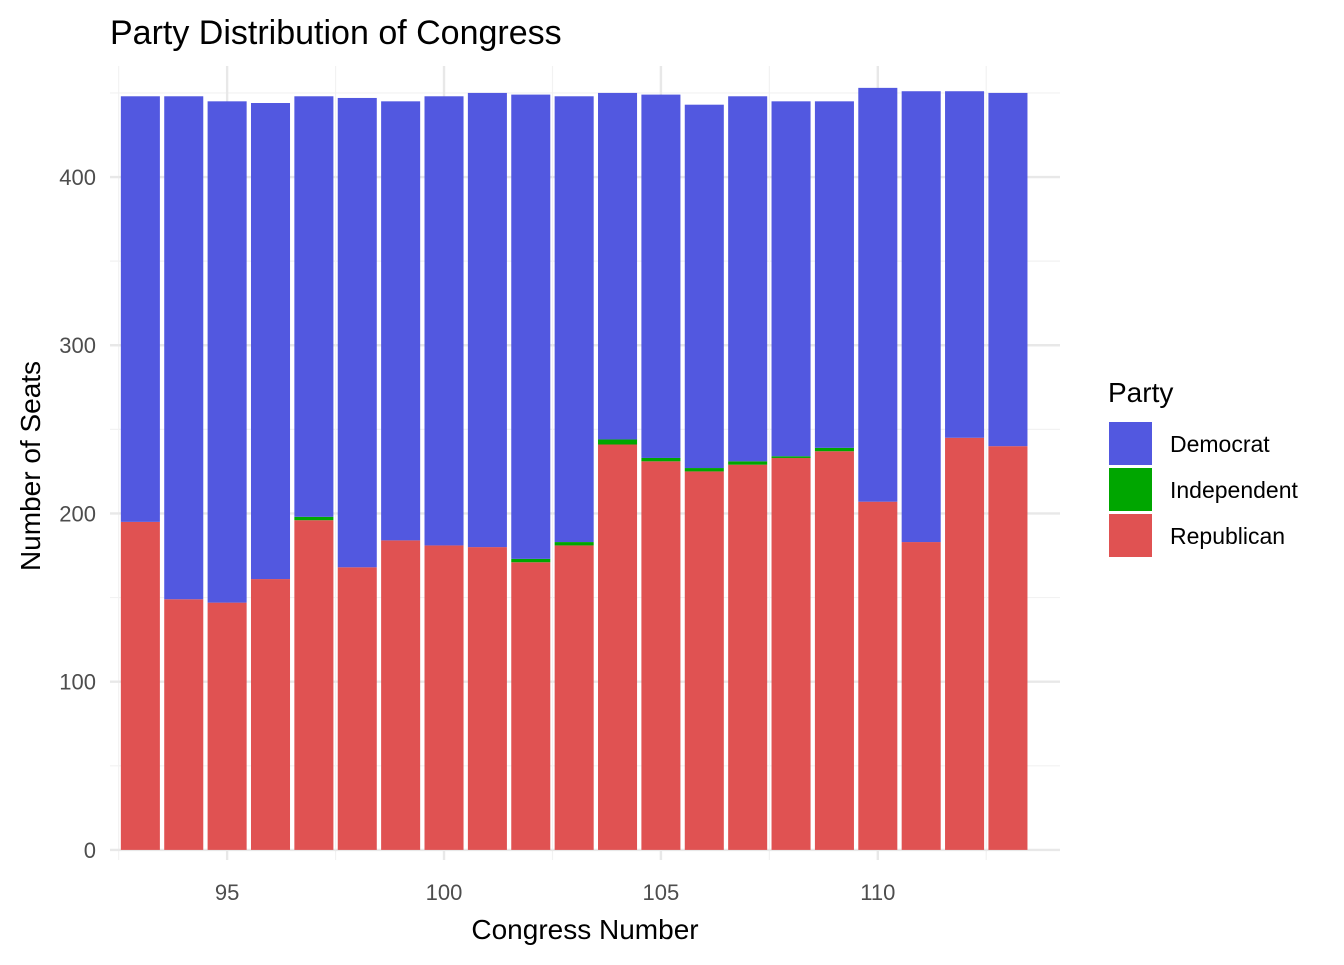 Image resolution: width=1344 pixels, height=965 pixels. Describe the element at coordinates (1220, 444) in the screenshot. I see `legend-label-democrat: Democrat` at that location.